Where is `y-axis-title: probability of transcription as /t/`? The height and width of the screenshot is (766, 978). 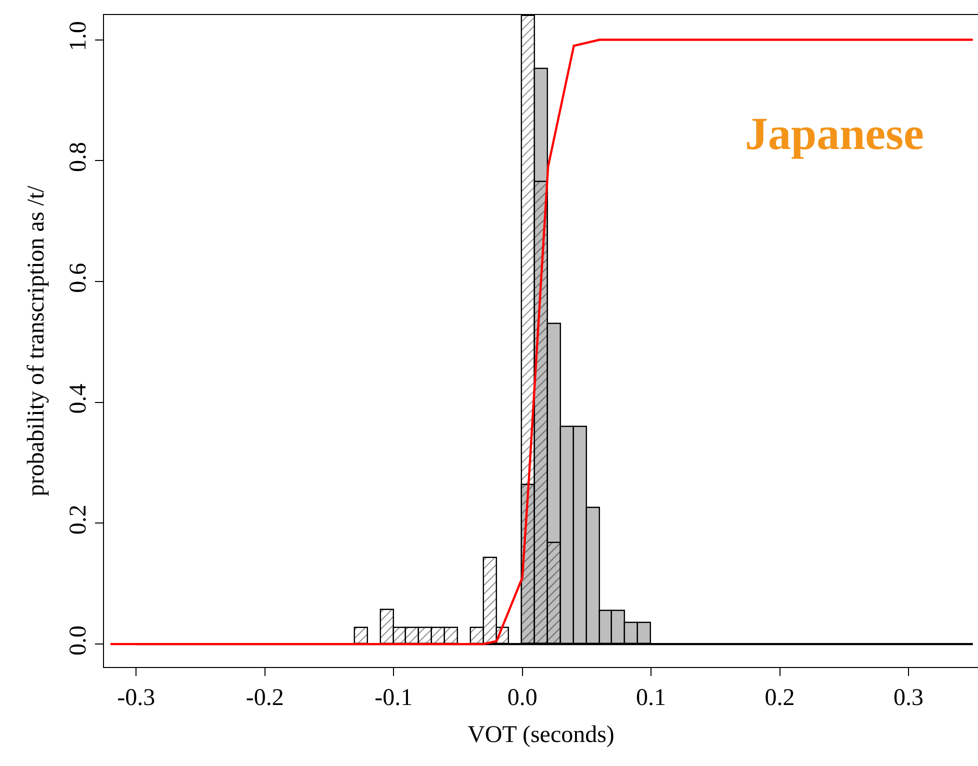 y-axis-title: probability of transcription as /t/ is located at coordinates (37, 340).